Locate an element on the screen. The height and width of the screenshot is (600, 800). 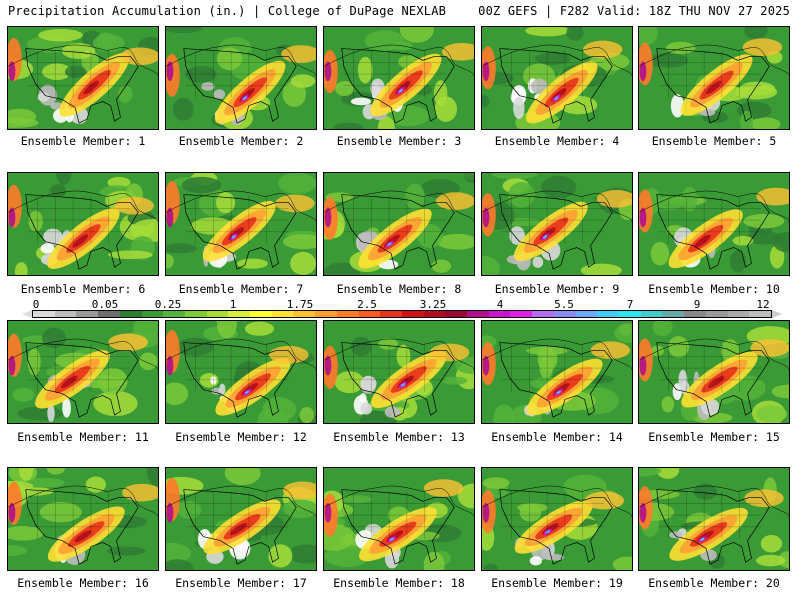
ensemble-member-label: Ensemble Member: 6 is located at coordinates (83, 289).